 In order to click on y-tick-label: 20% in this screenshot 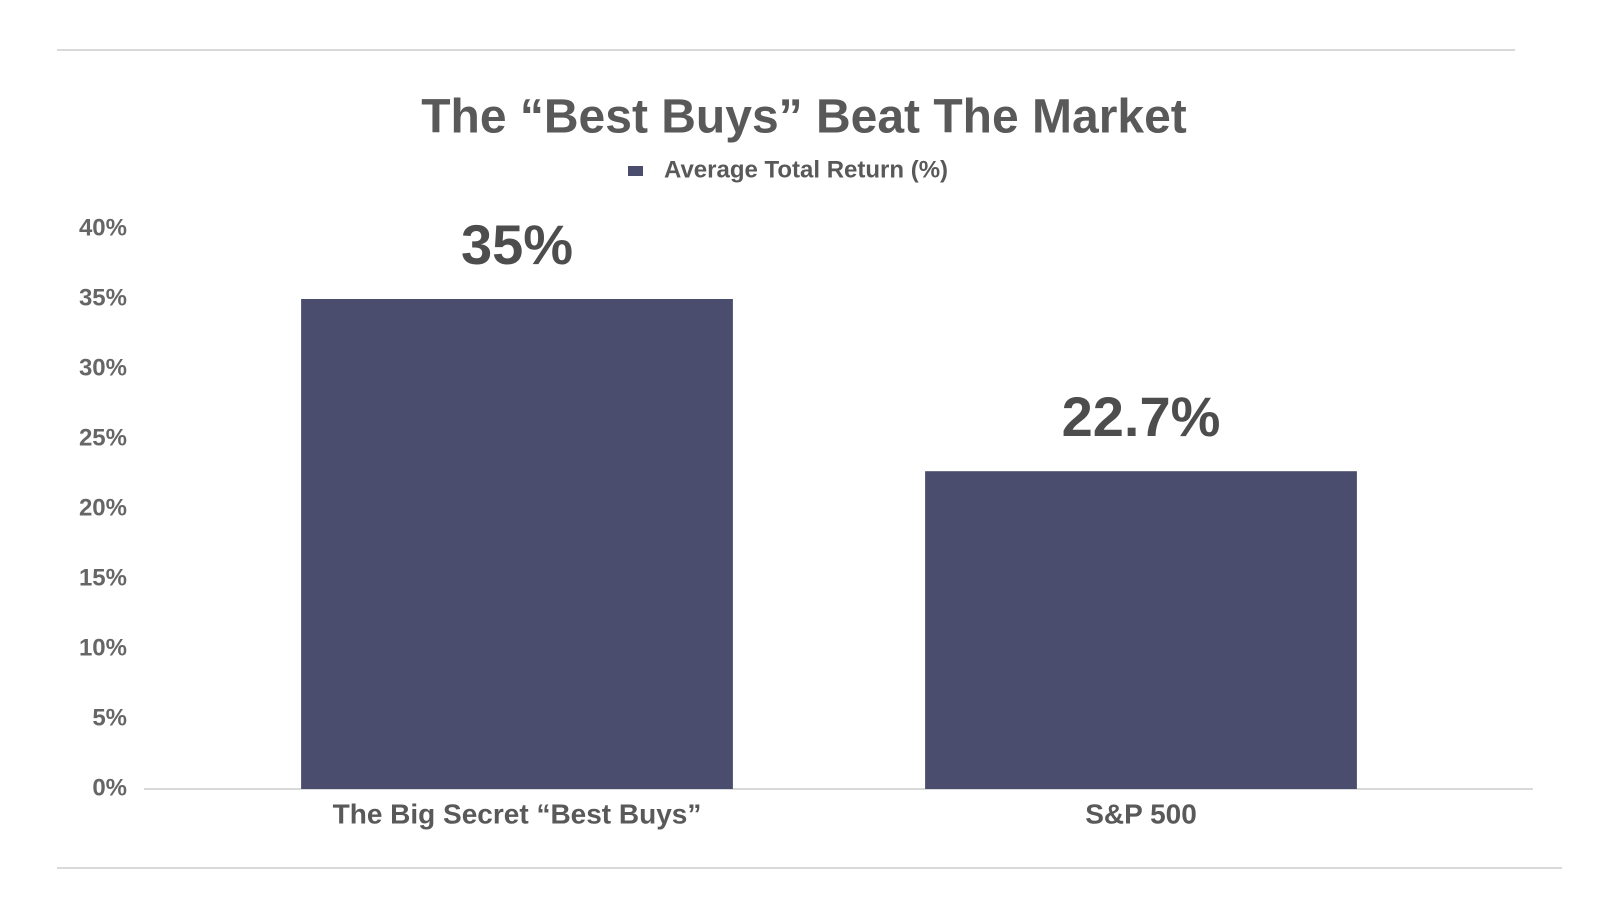, I will do `click(103, 507)`.